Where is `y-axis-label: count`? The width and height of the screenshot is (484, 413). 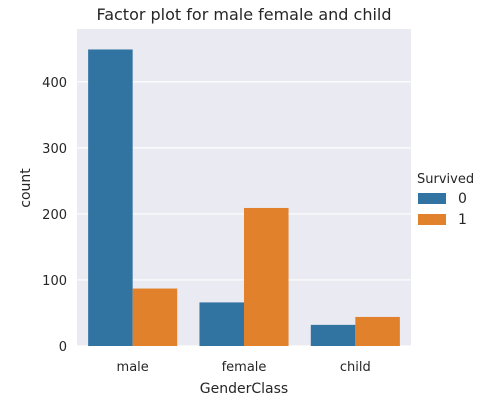
y-axis-label: count is located at coordinates (26, 188).